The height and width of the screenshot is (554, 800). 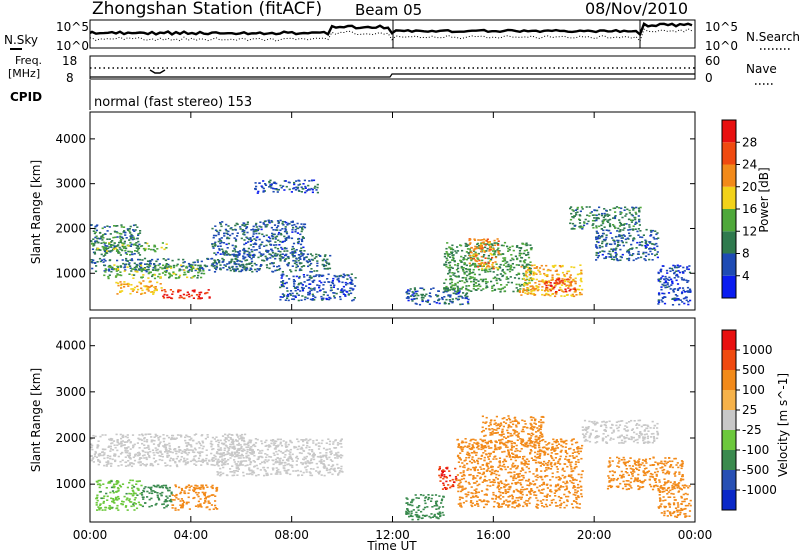 I want to click on freq-label-line2: [MHz], so click(x=24, y=73).